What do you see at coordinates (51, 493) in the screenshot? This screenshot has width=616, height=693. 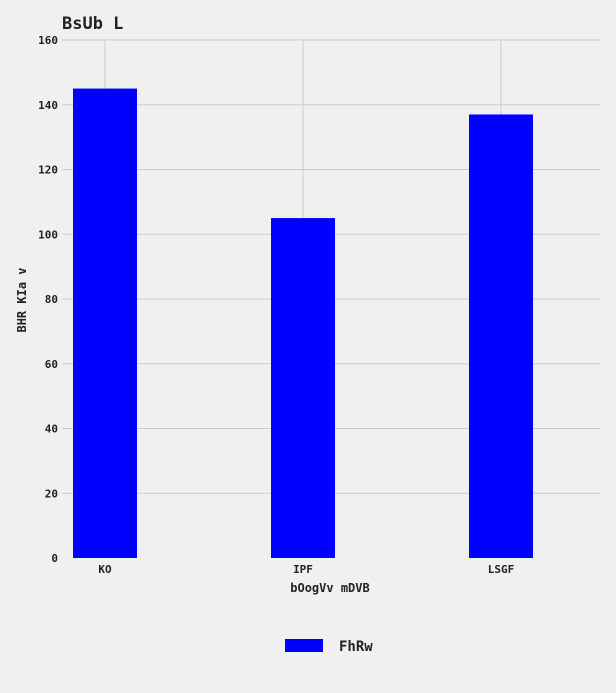 I see `y-tick-label: 20` at bounding box center [51, 493].